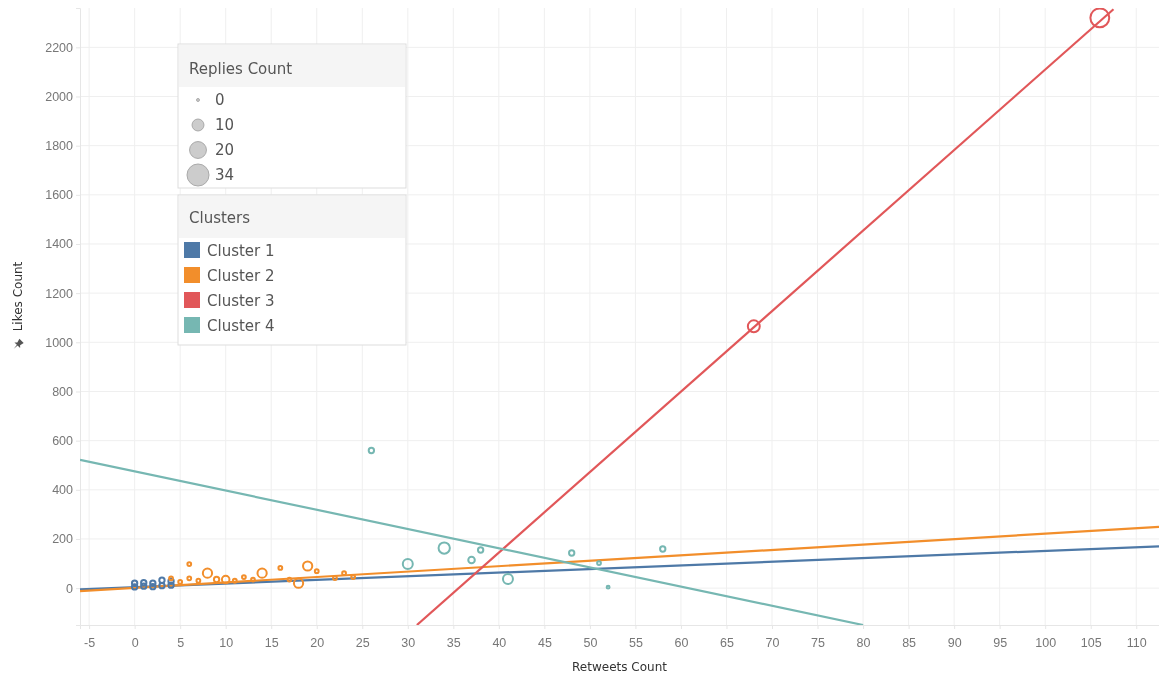 The image size is (1159, 677). Describe the element at coordinates (818, 643) in the screenshot. I see `x-tick-label: 75` at that location.